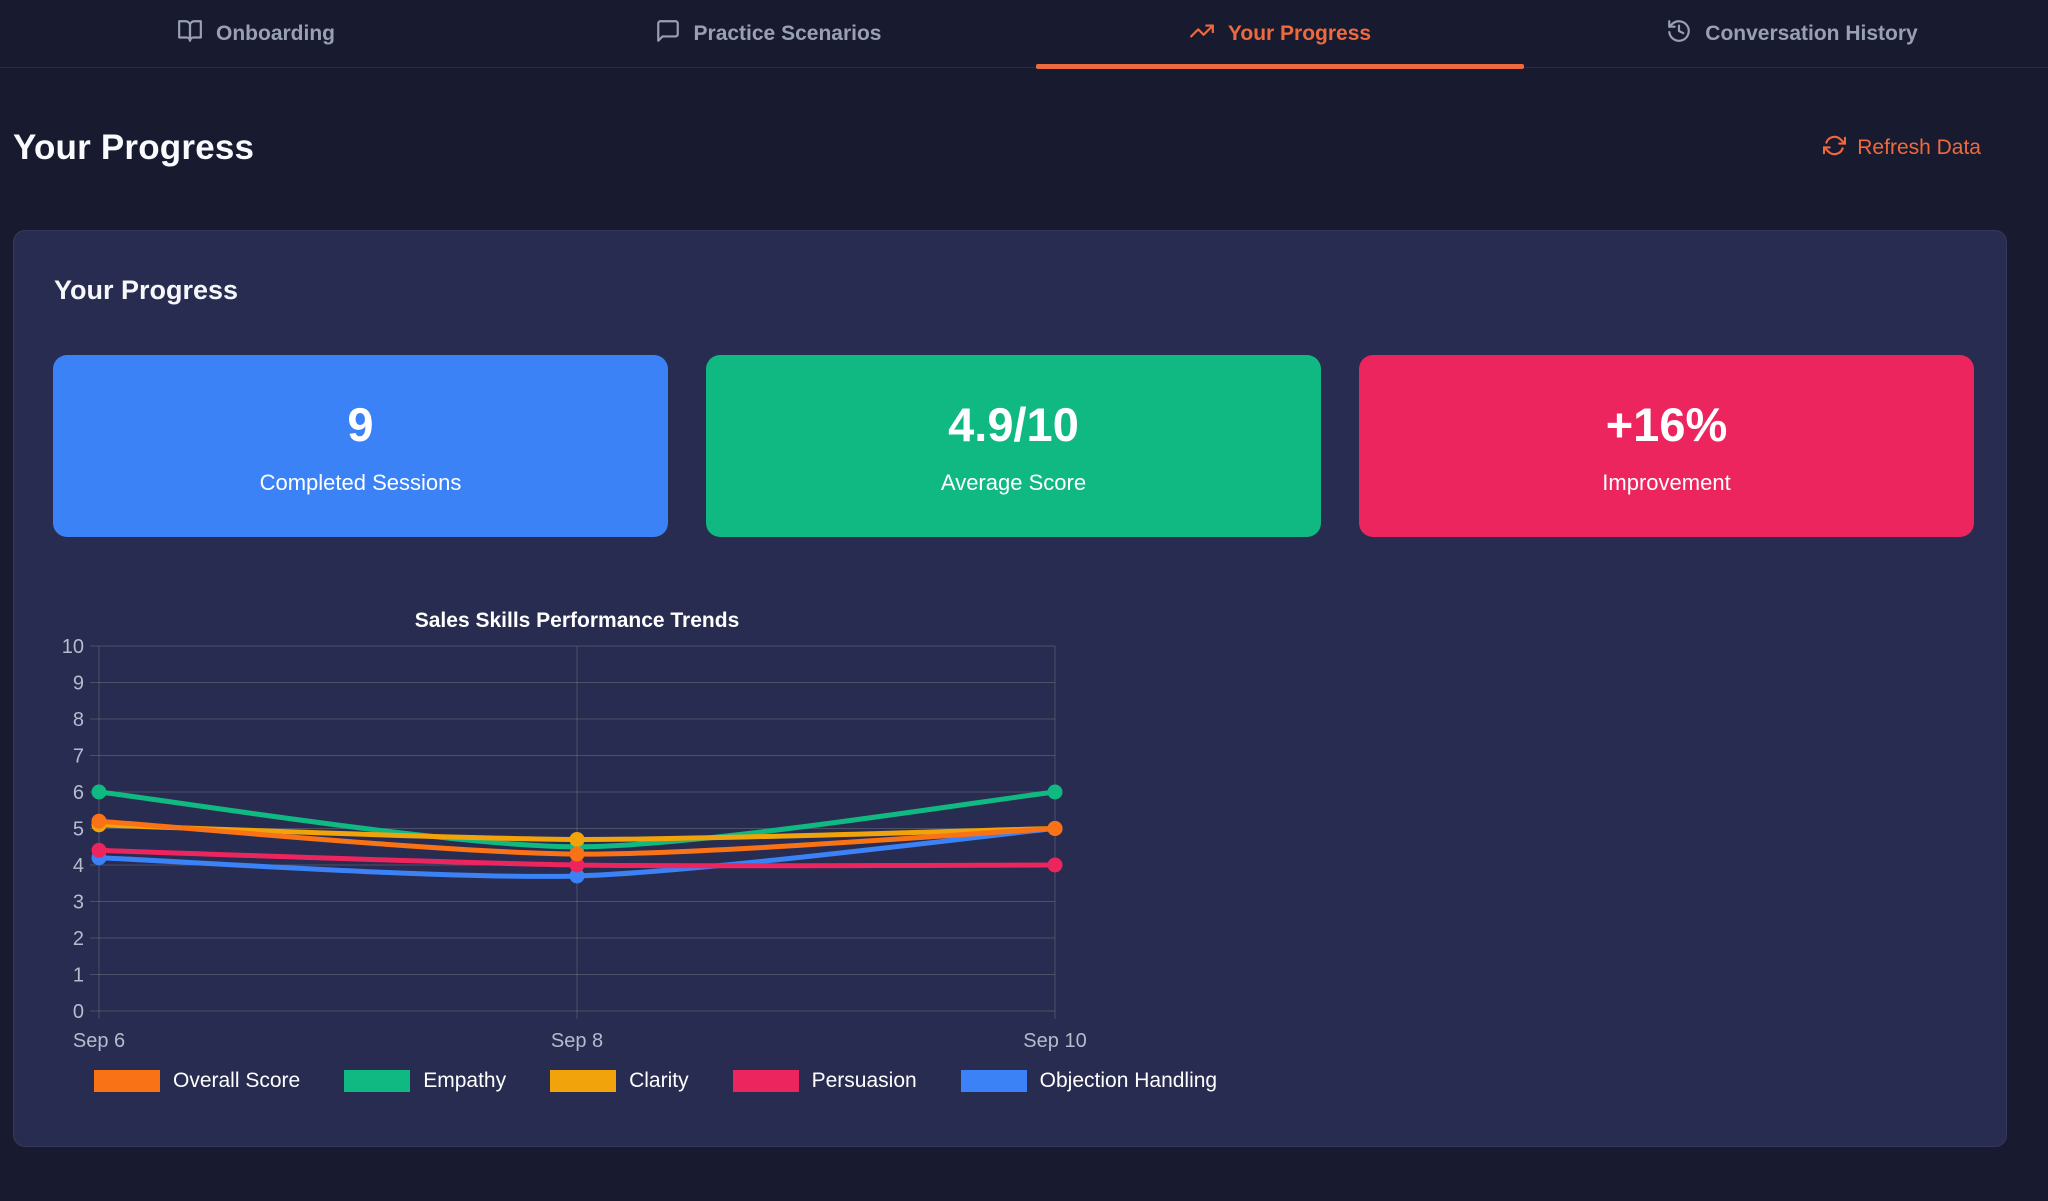 The width and height of the screenshot is (2048, 1201). I want to click on trending-up-icon, so click(1202, 34).